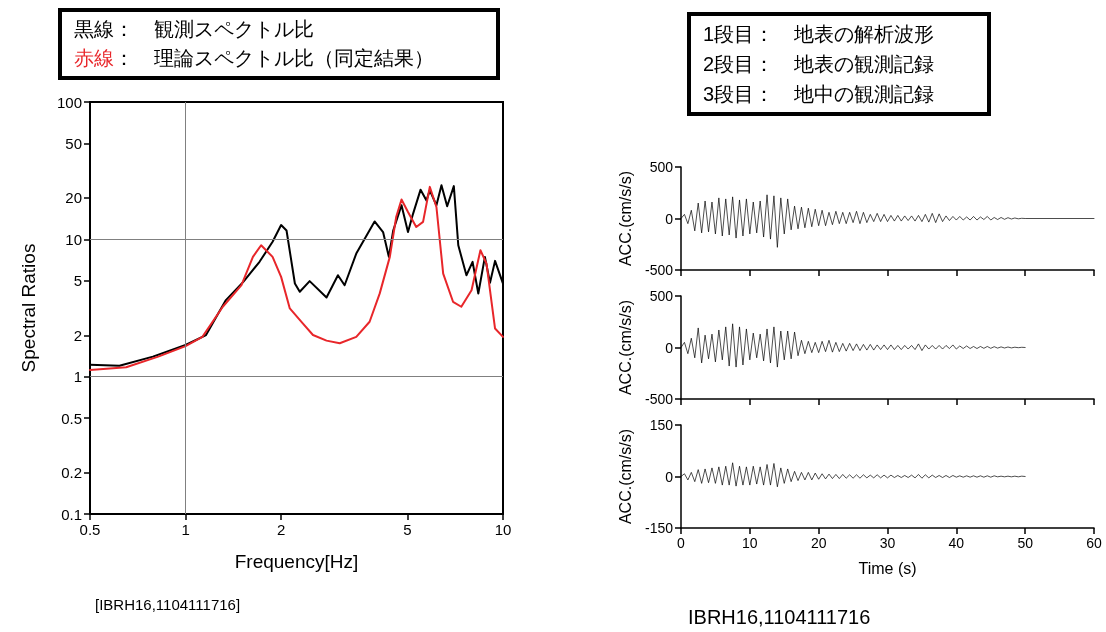  Describe the element at coordinates (71, 473) in the screenshot. I see `y-tick-label: 0.2` at that location.